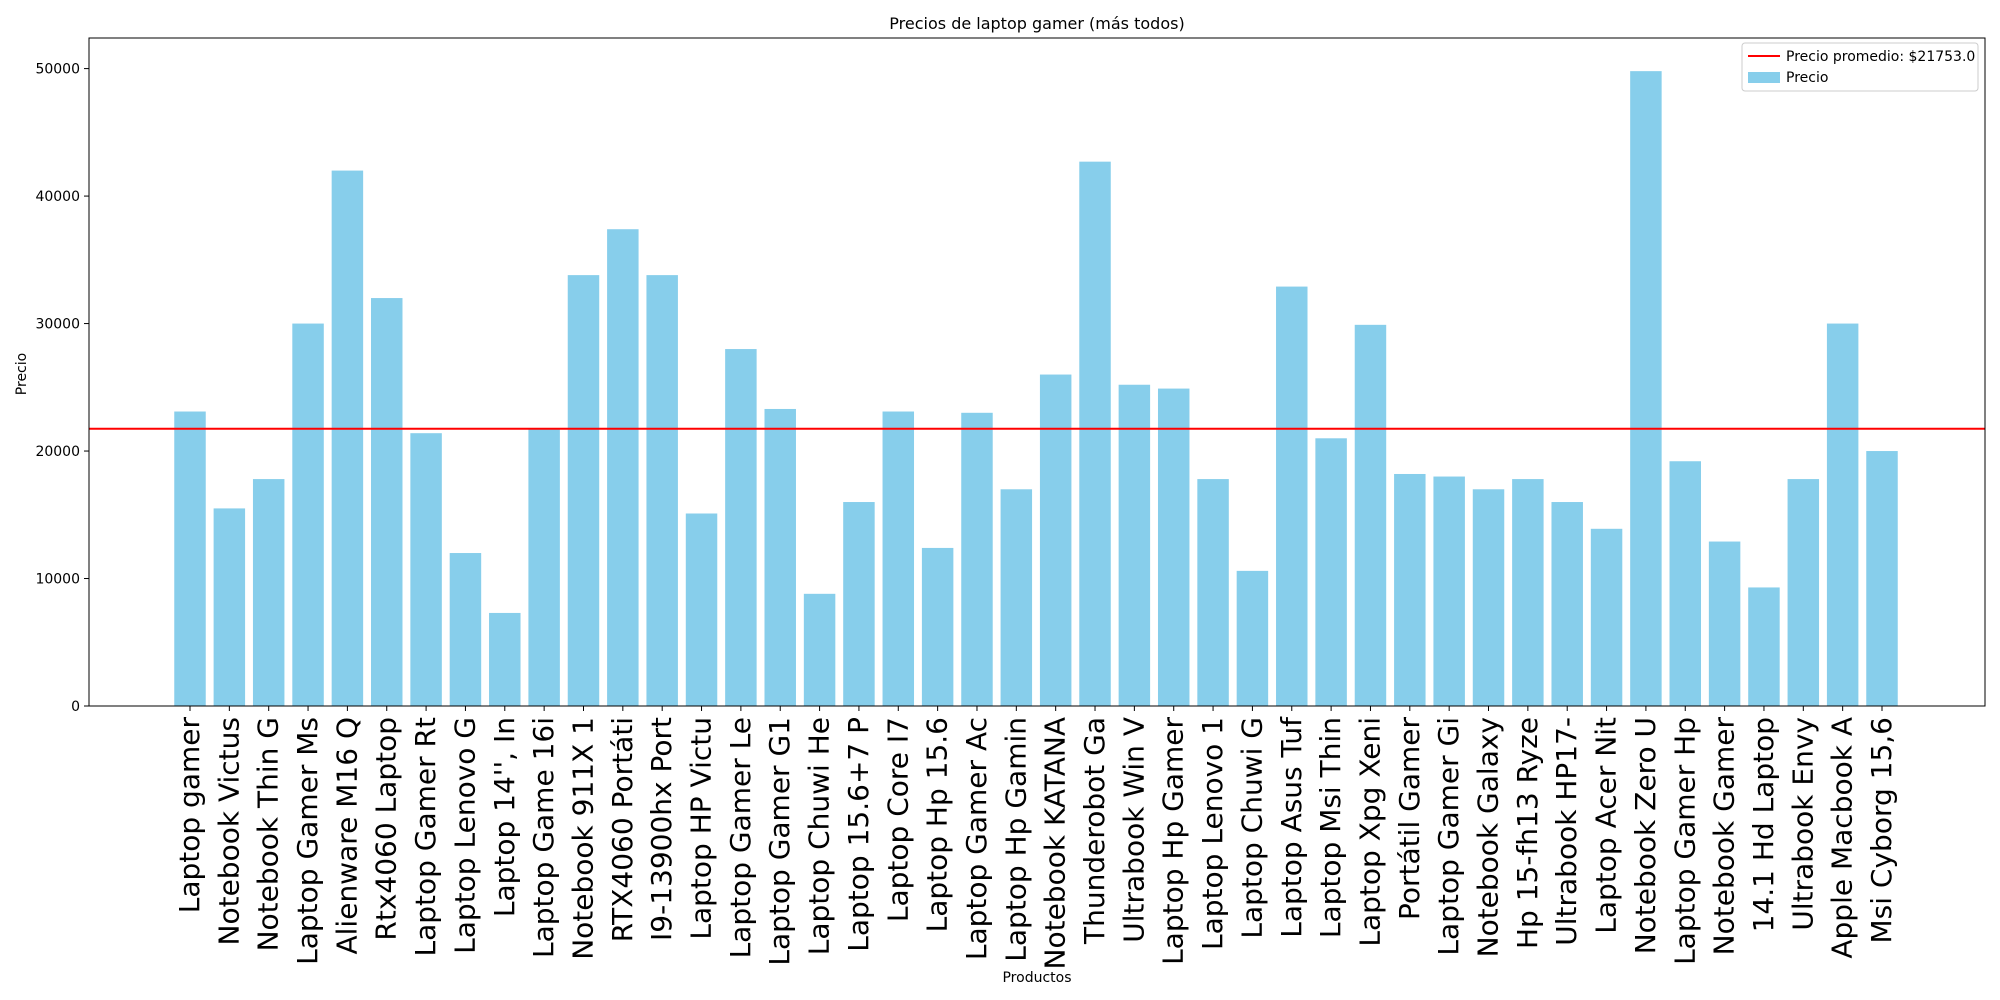  What do you see at coordinates (1036, 23) in the screenshot?
I see `chart-title: Precios de laptop gamer (más todos)` at bounding box center [1036, 23].